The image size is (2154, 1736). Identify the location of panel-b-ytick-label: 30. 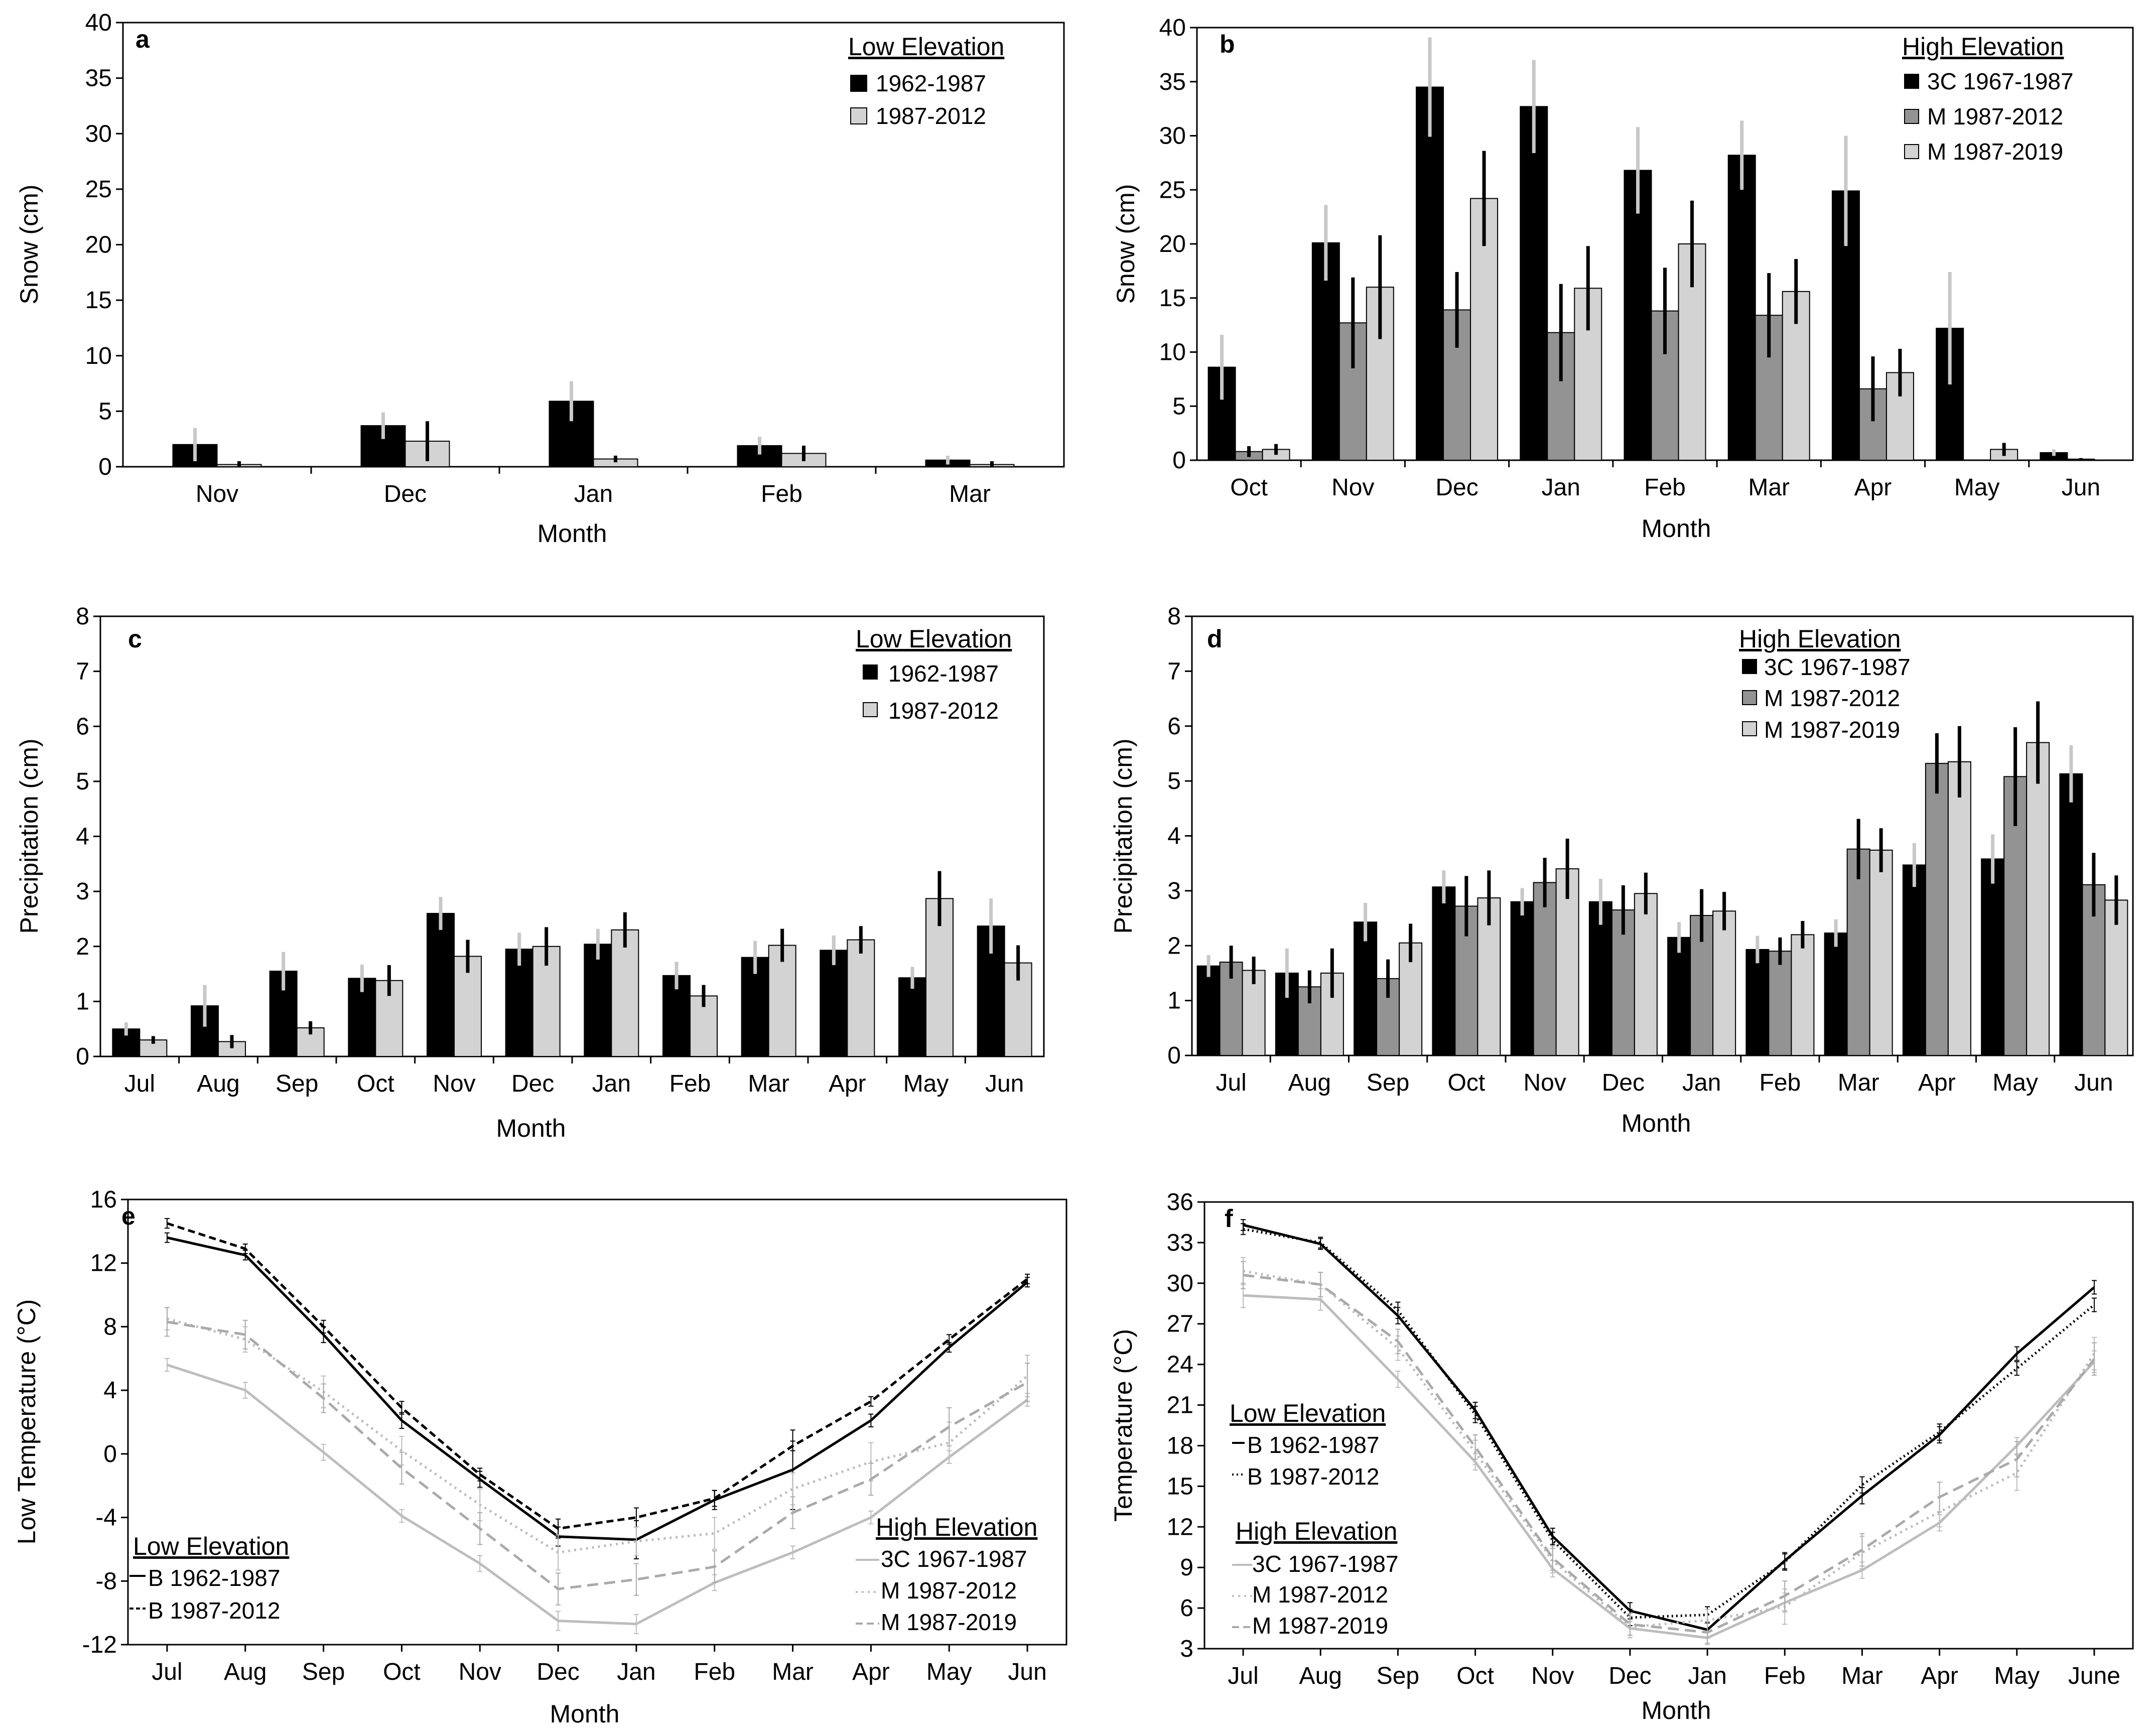
(1172, 136).